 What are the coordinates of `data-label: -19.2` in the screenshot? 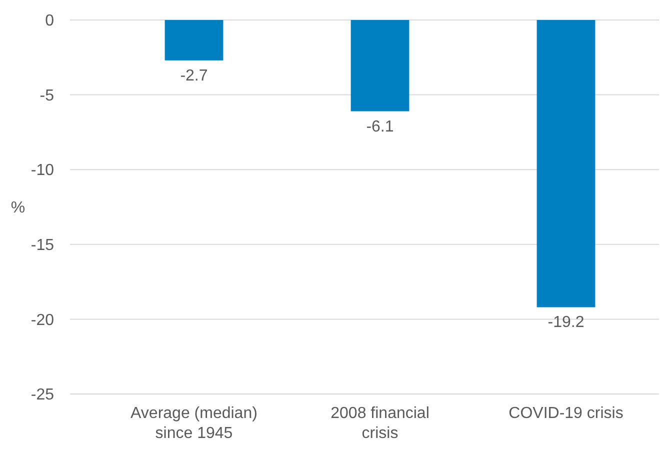 It's located at (566, 323).